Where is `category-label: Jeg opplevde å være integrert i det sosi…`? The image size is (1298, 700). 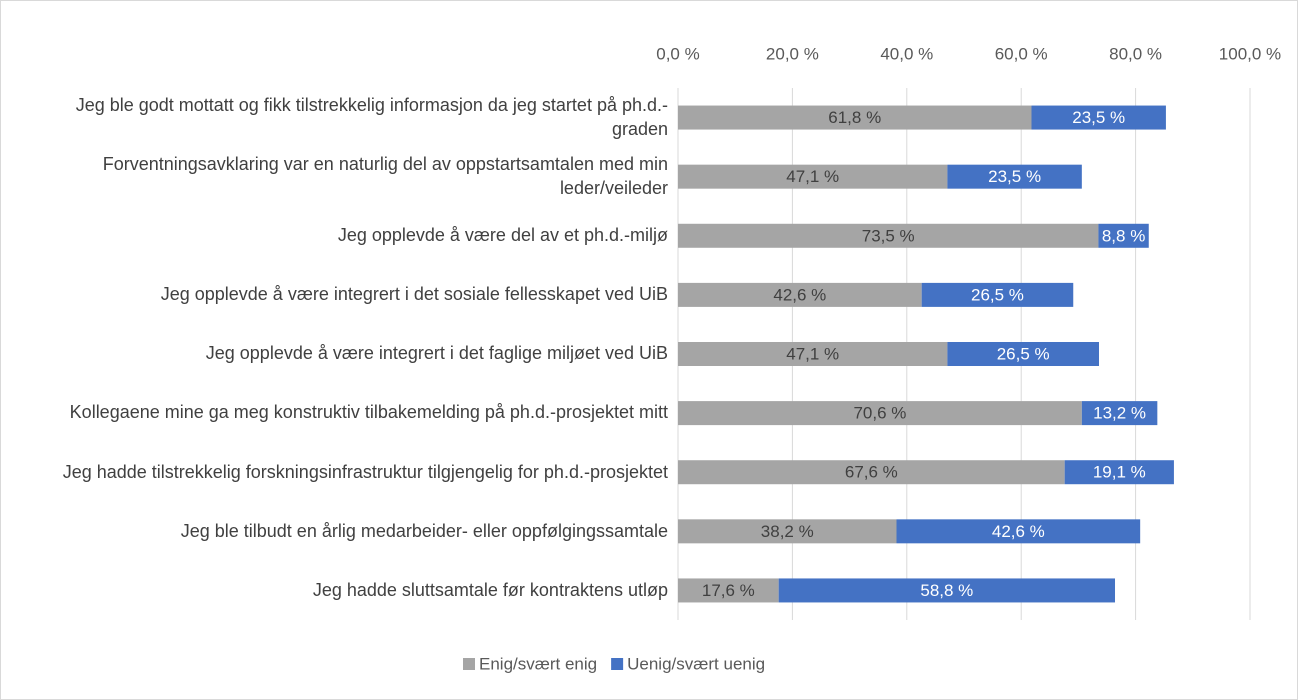 category-label: Jeg opplevde å være integrert i det sosi… is located at coordinates (414, 294).